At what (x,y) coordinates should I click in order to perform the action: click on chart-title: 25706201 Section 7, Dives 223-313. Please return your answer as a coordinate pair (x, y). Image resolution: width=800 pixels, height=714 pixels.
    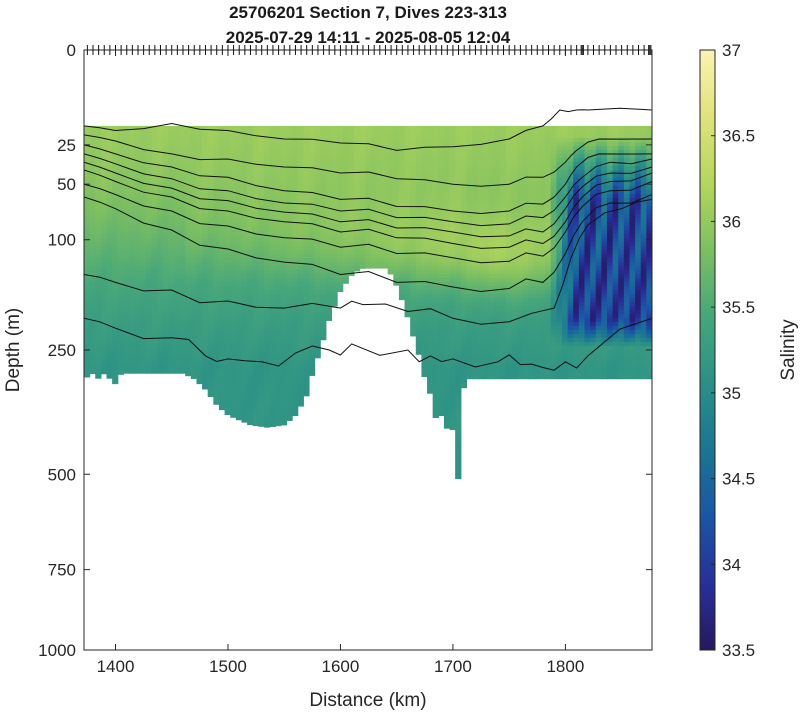
    Looking at the image, I should click on (368, 12).